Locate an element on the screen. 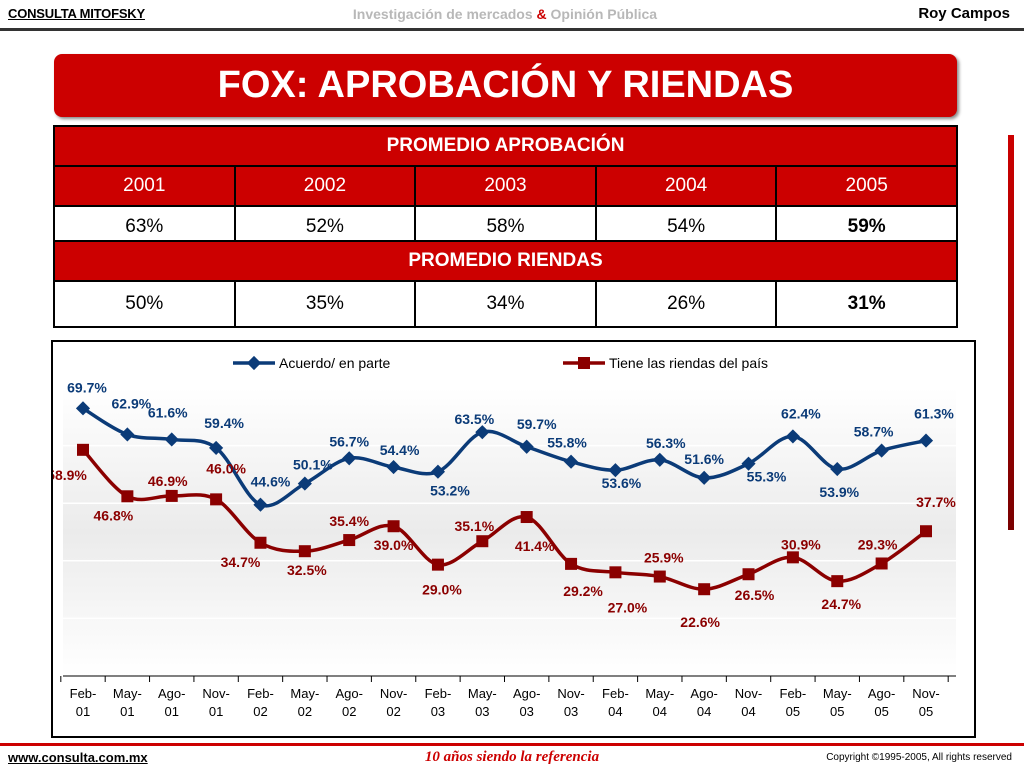 The height and width of the screenshot is (768, 1024). slide-title: FOX: APROBACIÓN Y RIENDAS is located at coordinates (505, 85).